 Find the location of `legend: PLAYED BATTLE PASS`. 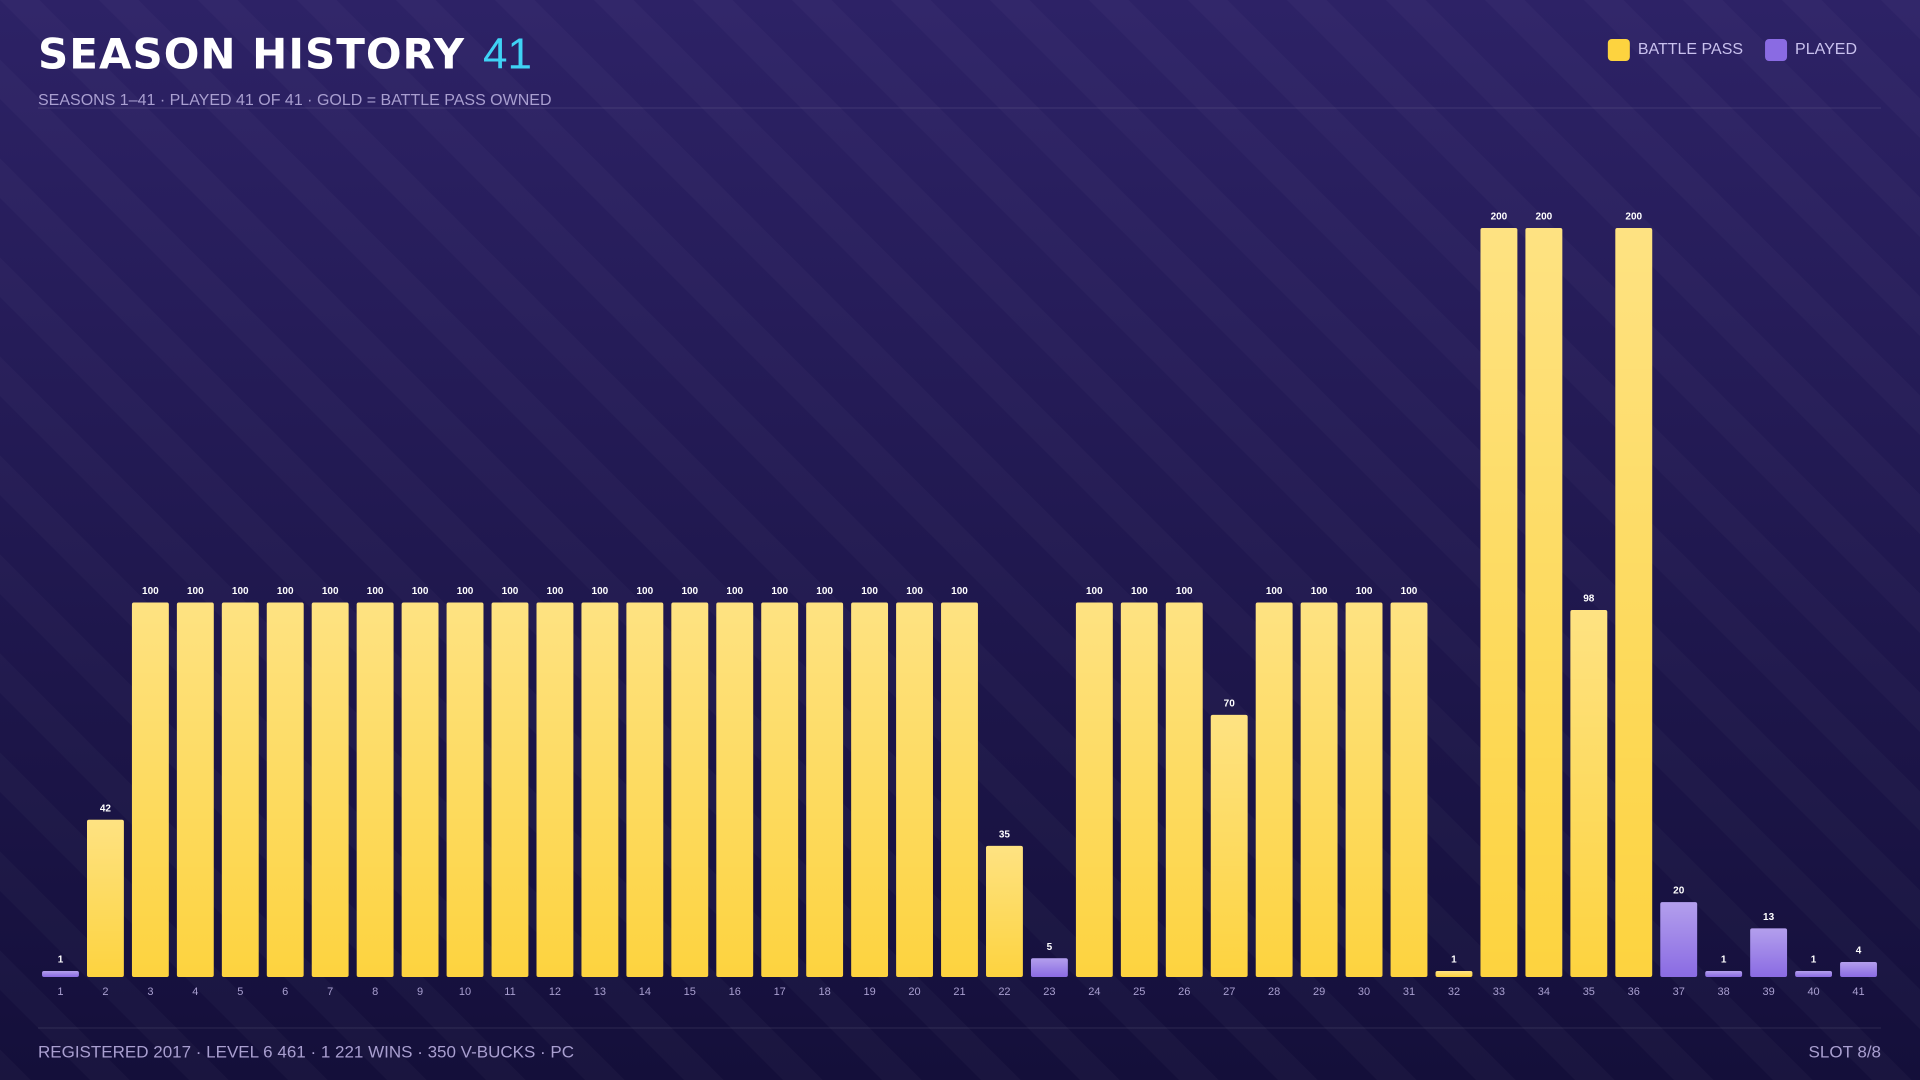

legend: PLAYED BATTLE PASS is located at coordinates (1732, 50).